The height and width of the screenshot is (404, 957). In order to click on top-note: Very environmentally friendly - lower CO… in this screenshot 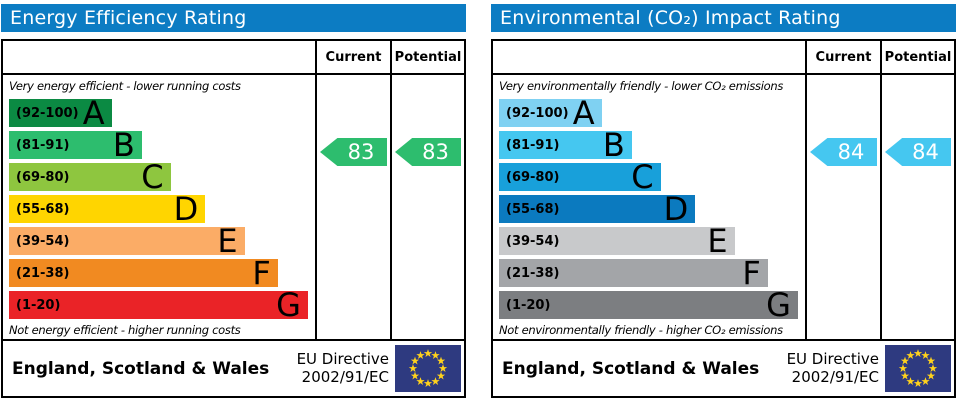, I will do `click(641, 86)`.